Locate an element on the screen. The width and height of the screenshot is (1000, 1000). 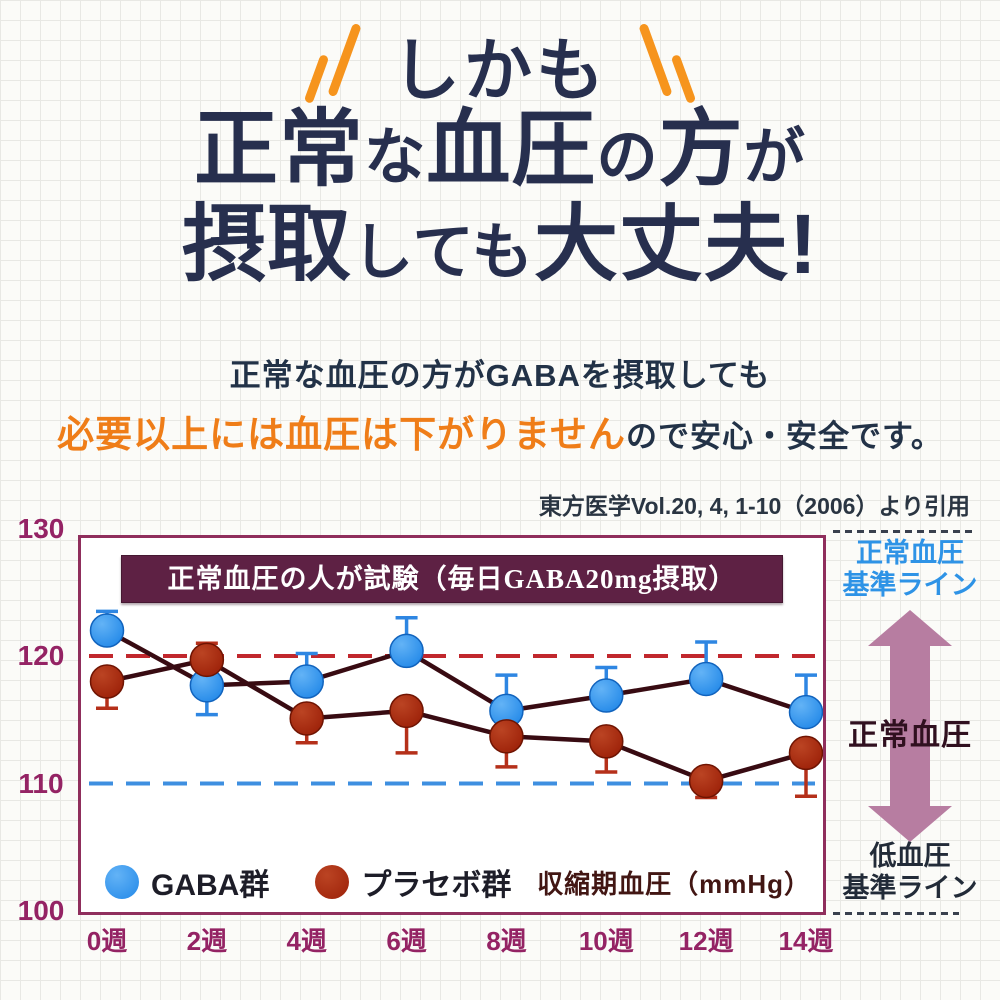
main-title-segment: の is located at coordinates (627, 156).